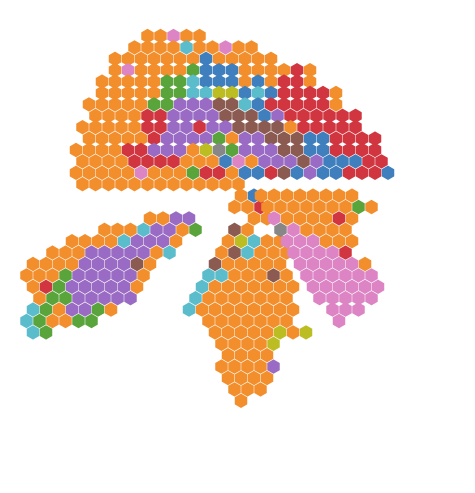 This screenshot has height=493, width=475. Describe the element at coordinates (111, 275) in the screenshot. I see `left-arm-region` at that location.